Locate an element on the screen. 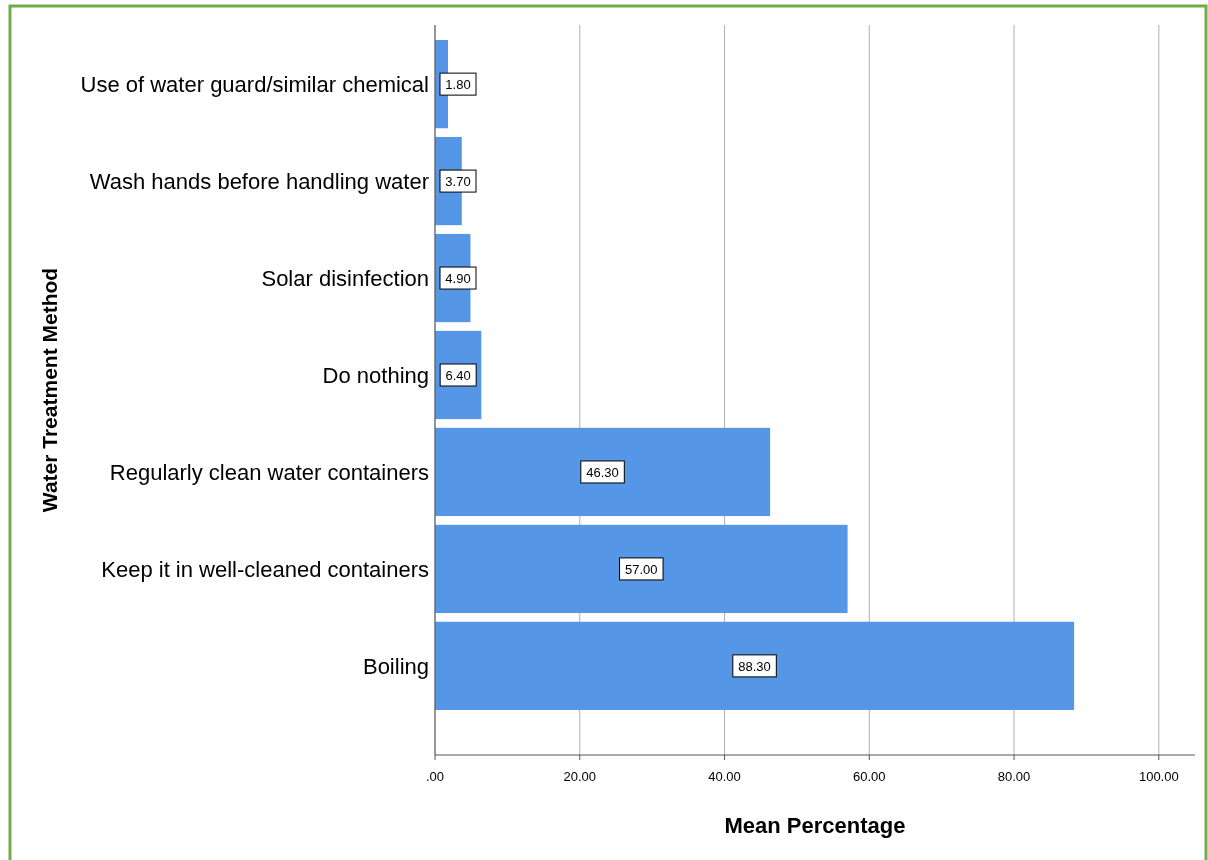 The width and height of the screenshot is (1208, 860). data-label: 3.70 is located at coordinates (458, 182).